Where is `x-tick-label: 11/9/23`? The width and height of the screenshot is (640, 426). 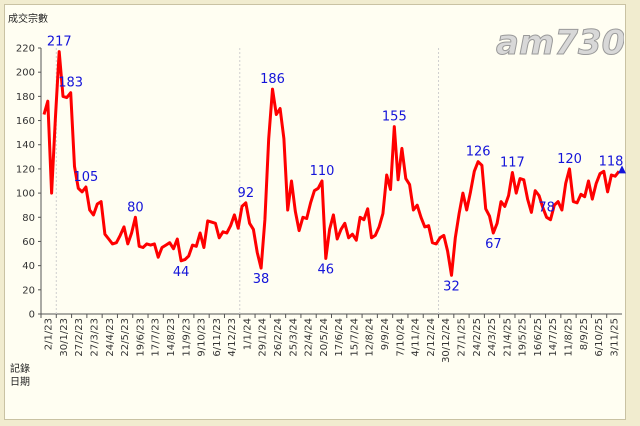
x-tick-label: 11/9/23 is located at coordinates (186, 337).